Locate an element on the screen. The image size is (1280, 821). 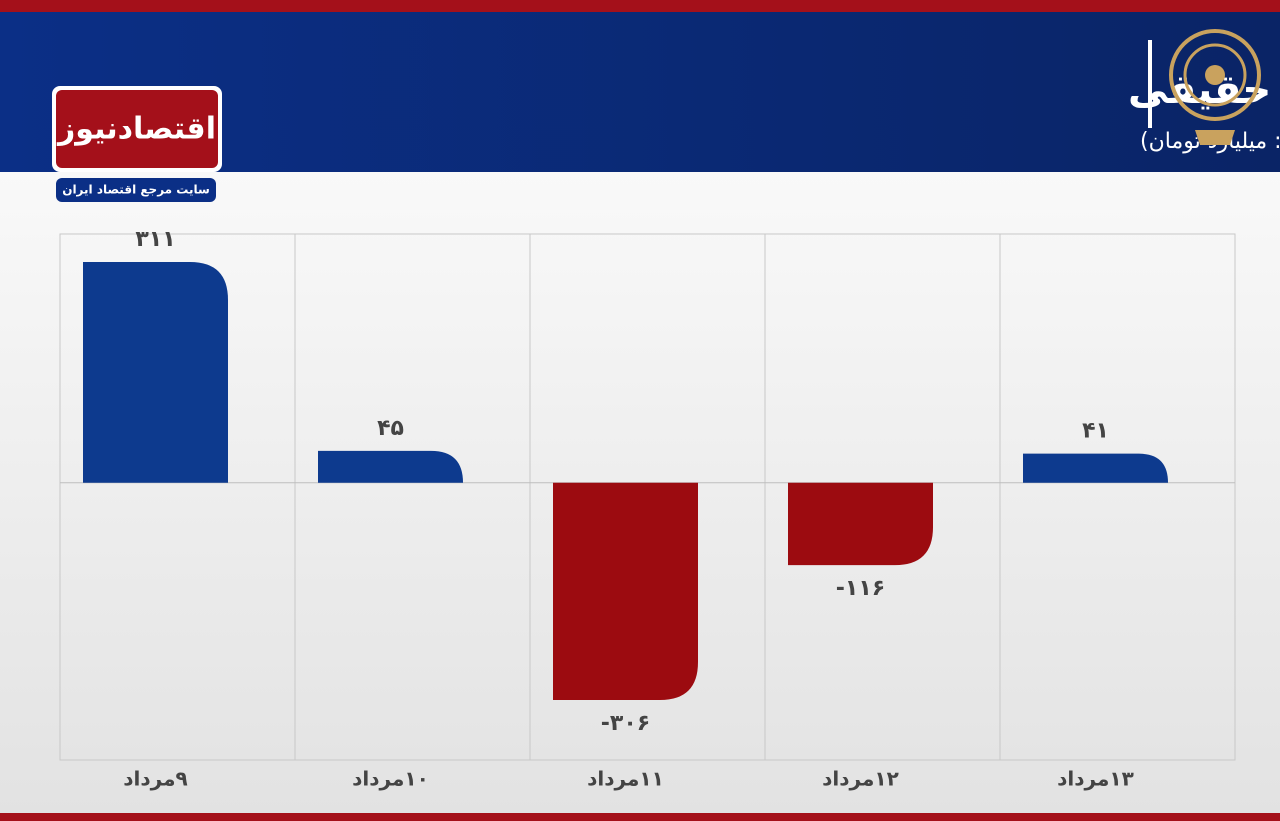
x-tick-label: ۱۱مرداد is located at coordinates (625, 779).